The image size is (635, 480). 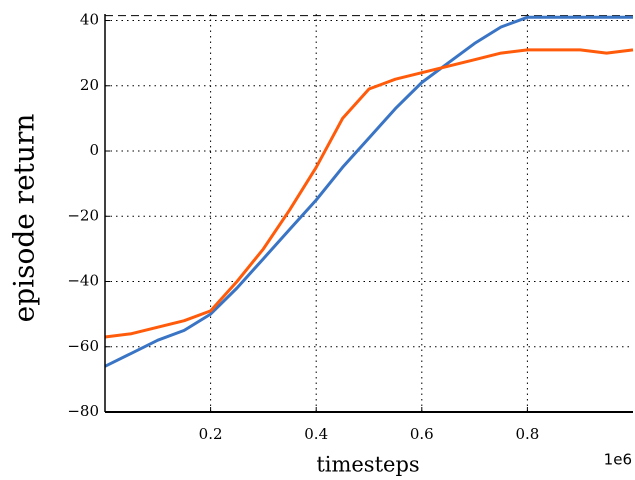 What do you see at coordinates (24, 218) in the screenshot?
I see `y-axis-label: episode return` at bounding box center [24, 218].